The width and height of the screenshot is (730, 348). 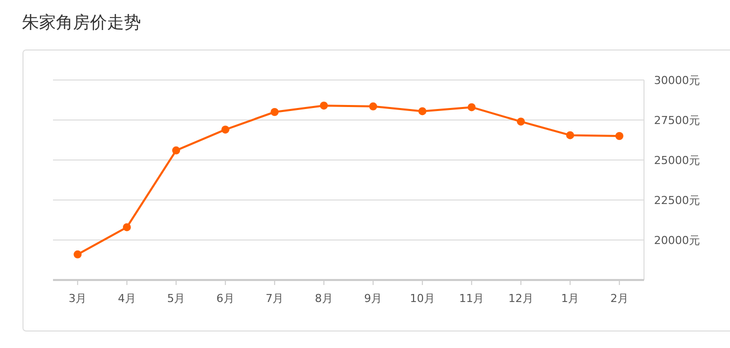 I want to click on x-tick-label: 9月, so click(x=373, y=298).